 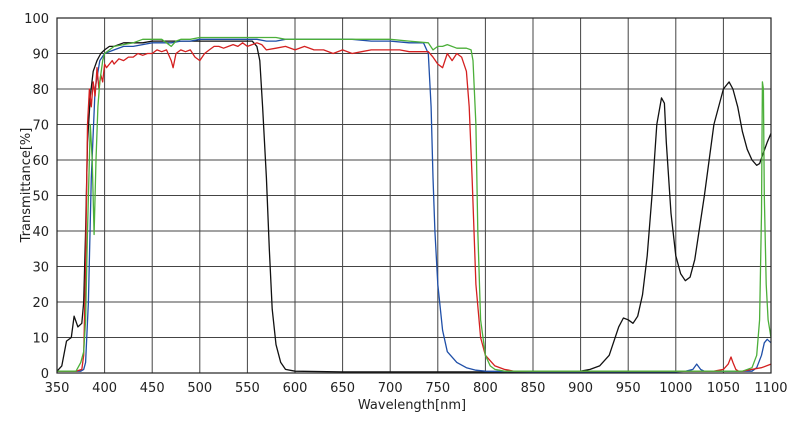 What do you see at coordinates (152, 388) in the screenshot?
I see `x-tick-label: 450` at bounding box center [152, 388].